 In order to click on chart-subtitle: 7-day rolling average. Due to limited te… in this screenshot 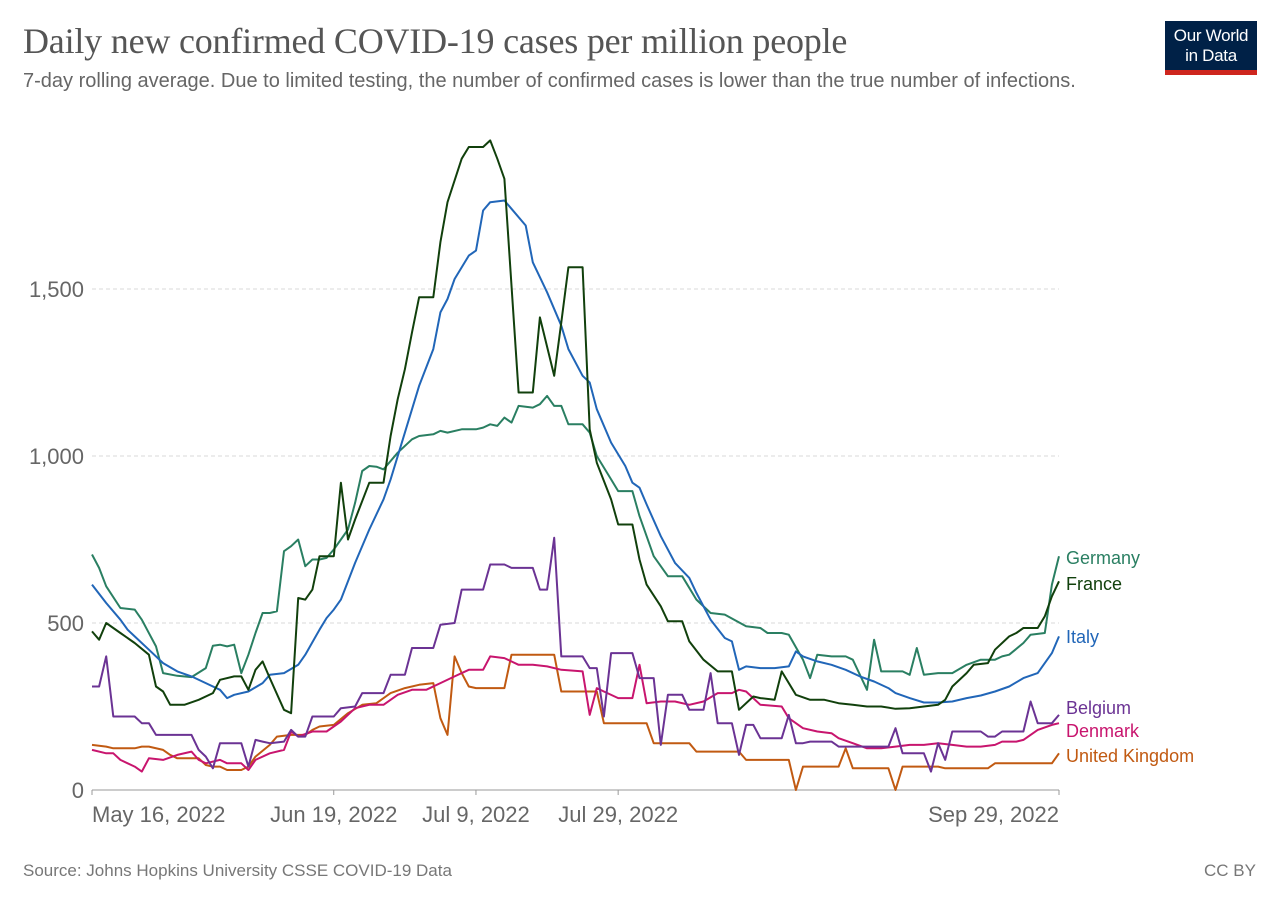, I will do `click(549, 81)`.